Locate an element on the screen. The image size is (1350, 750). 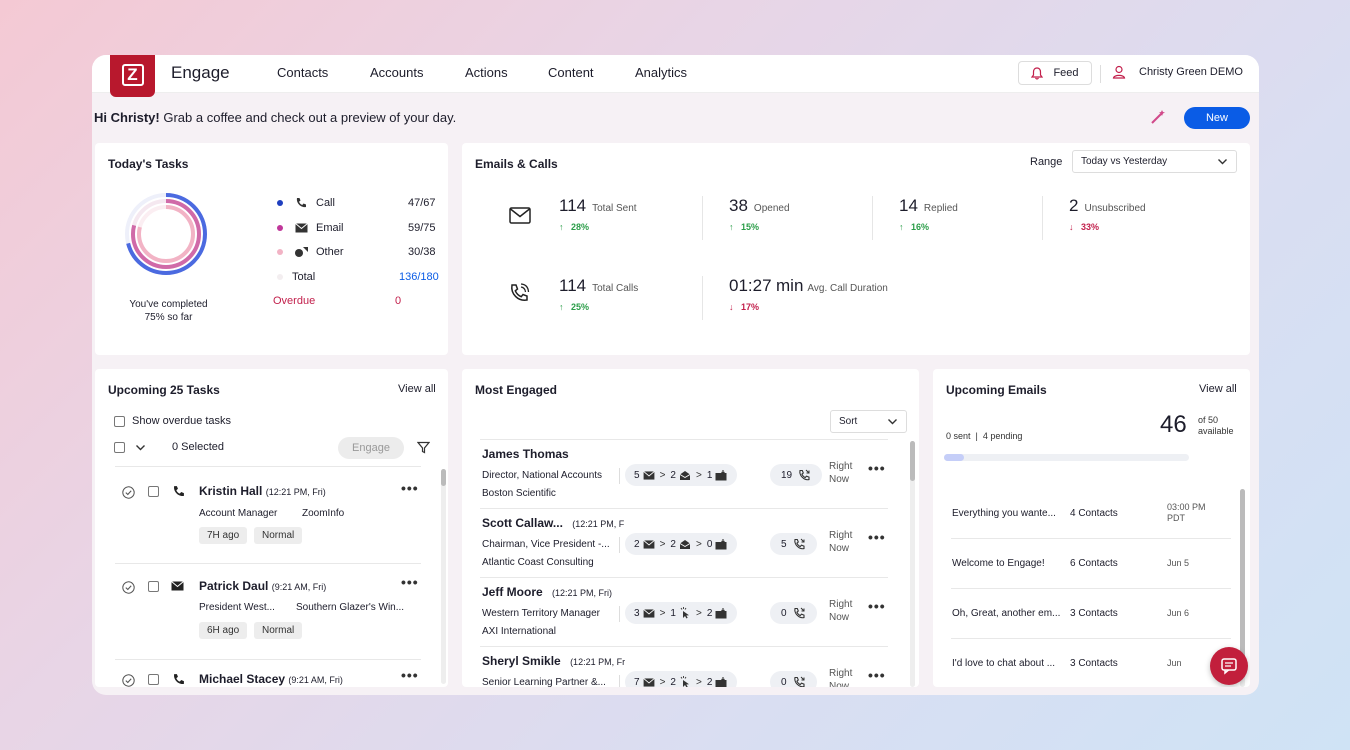
range-dropdown: Today vs Yesterday is located at coordinates (1154, 161).